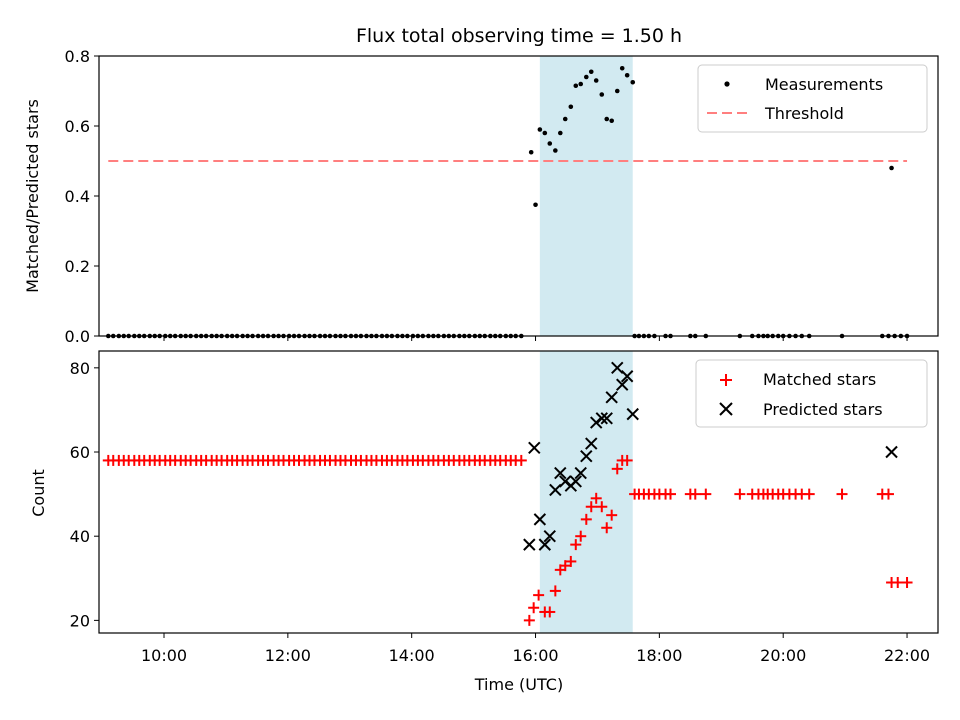 Image resolution: width=960 pixels, height=720 pixels. I want to click on bottom-y-tick-label: 40, so click(80, 536).